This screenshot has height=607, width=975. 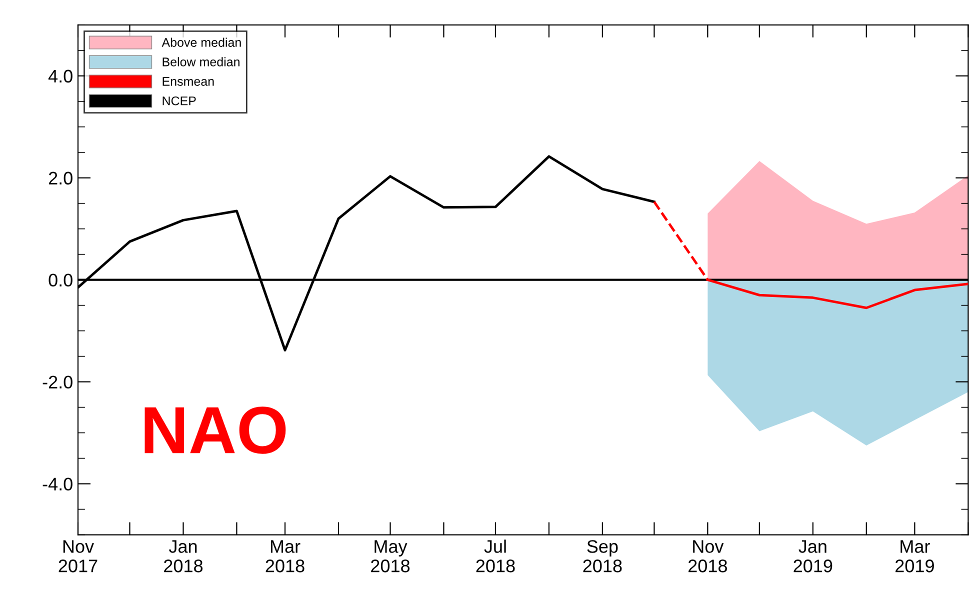 I want to click on annotation: NAO, so click(x=215, y=430).